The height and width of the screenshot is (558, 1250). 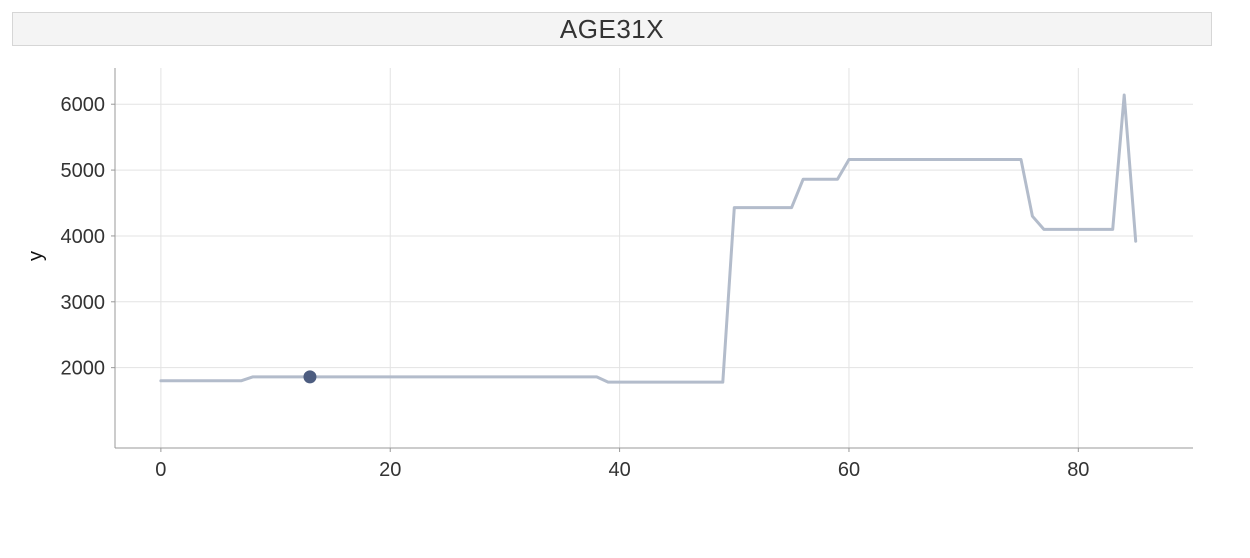 What do you see at coordinates (1078, 470) in the screenshot?
I see `x-tick-label: 80` at bounding box center [1078, 470].